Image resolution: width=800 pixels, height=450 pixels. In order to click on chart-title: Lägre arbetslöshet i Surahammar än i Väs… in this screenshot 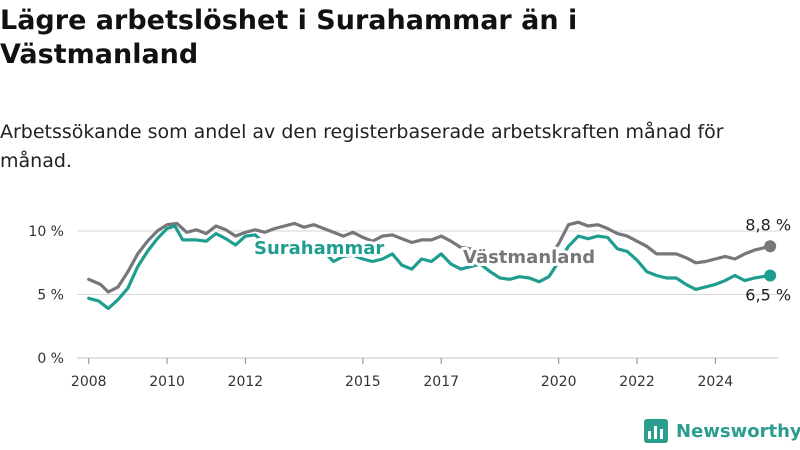, I will do `click(289, 37)`.